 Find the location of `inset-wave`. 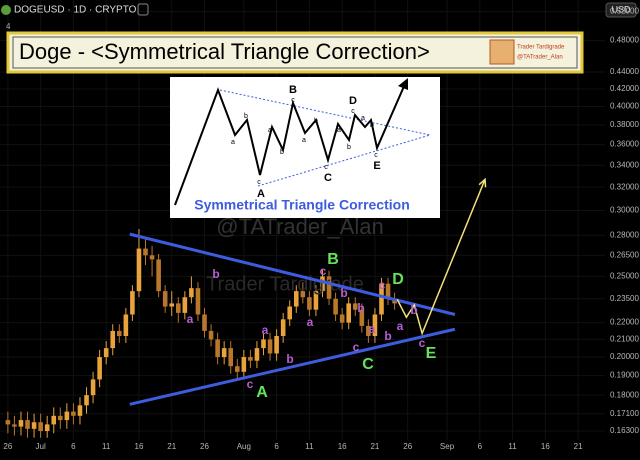

inset-wave is located at coordinates (290, 144).